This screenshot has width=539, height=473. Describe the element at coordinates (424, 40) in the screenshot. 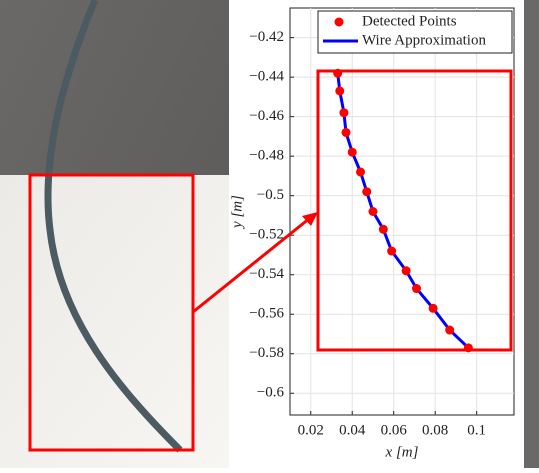

I see `legend-label: Wire Approximation` at that location.